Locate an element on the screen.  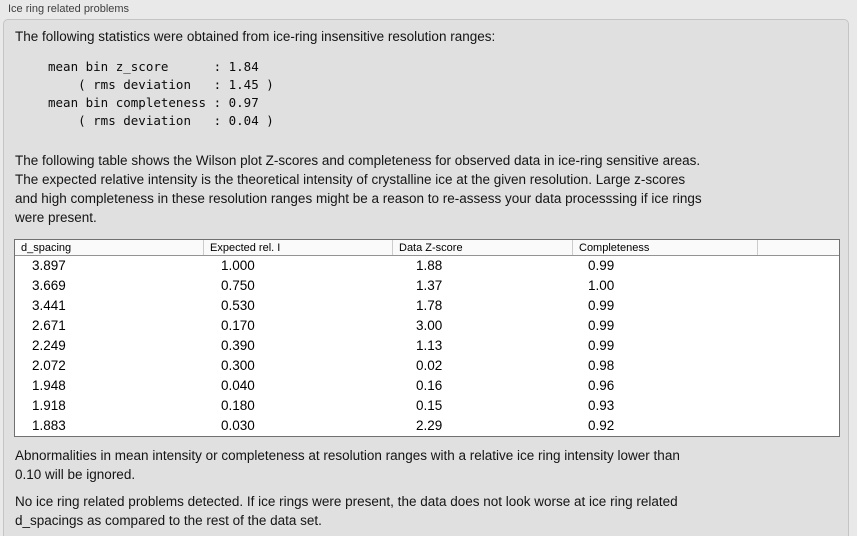
table-row: 3.441 0.530 1.78 0.99 is located at coordinates (427, 306).